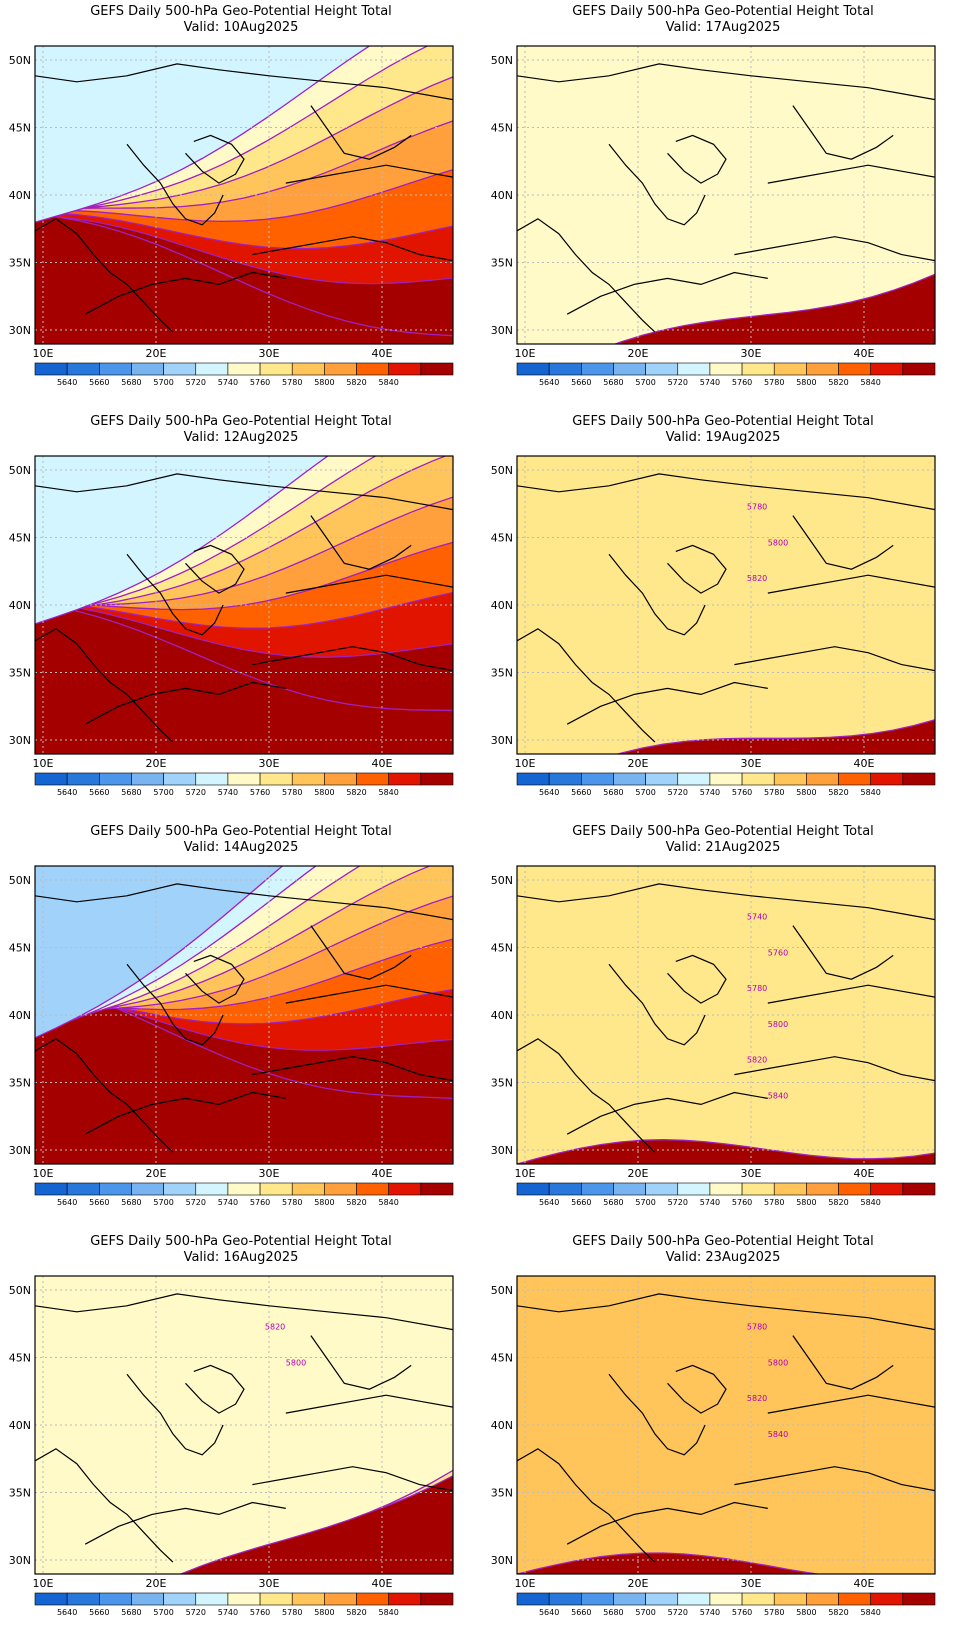 This screenshot has height=1640, width=964. Describe the element at coordinates (269, 1583) in the screenshot. I see `lon-tick-label: 30E` at that location.